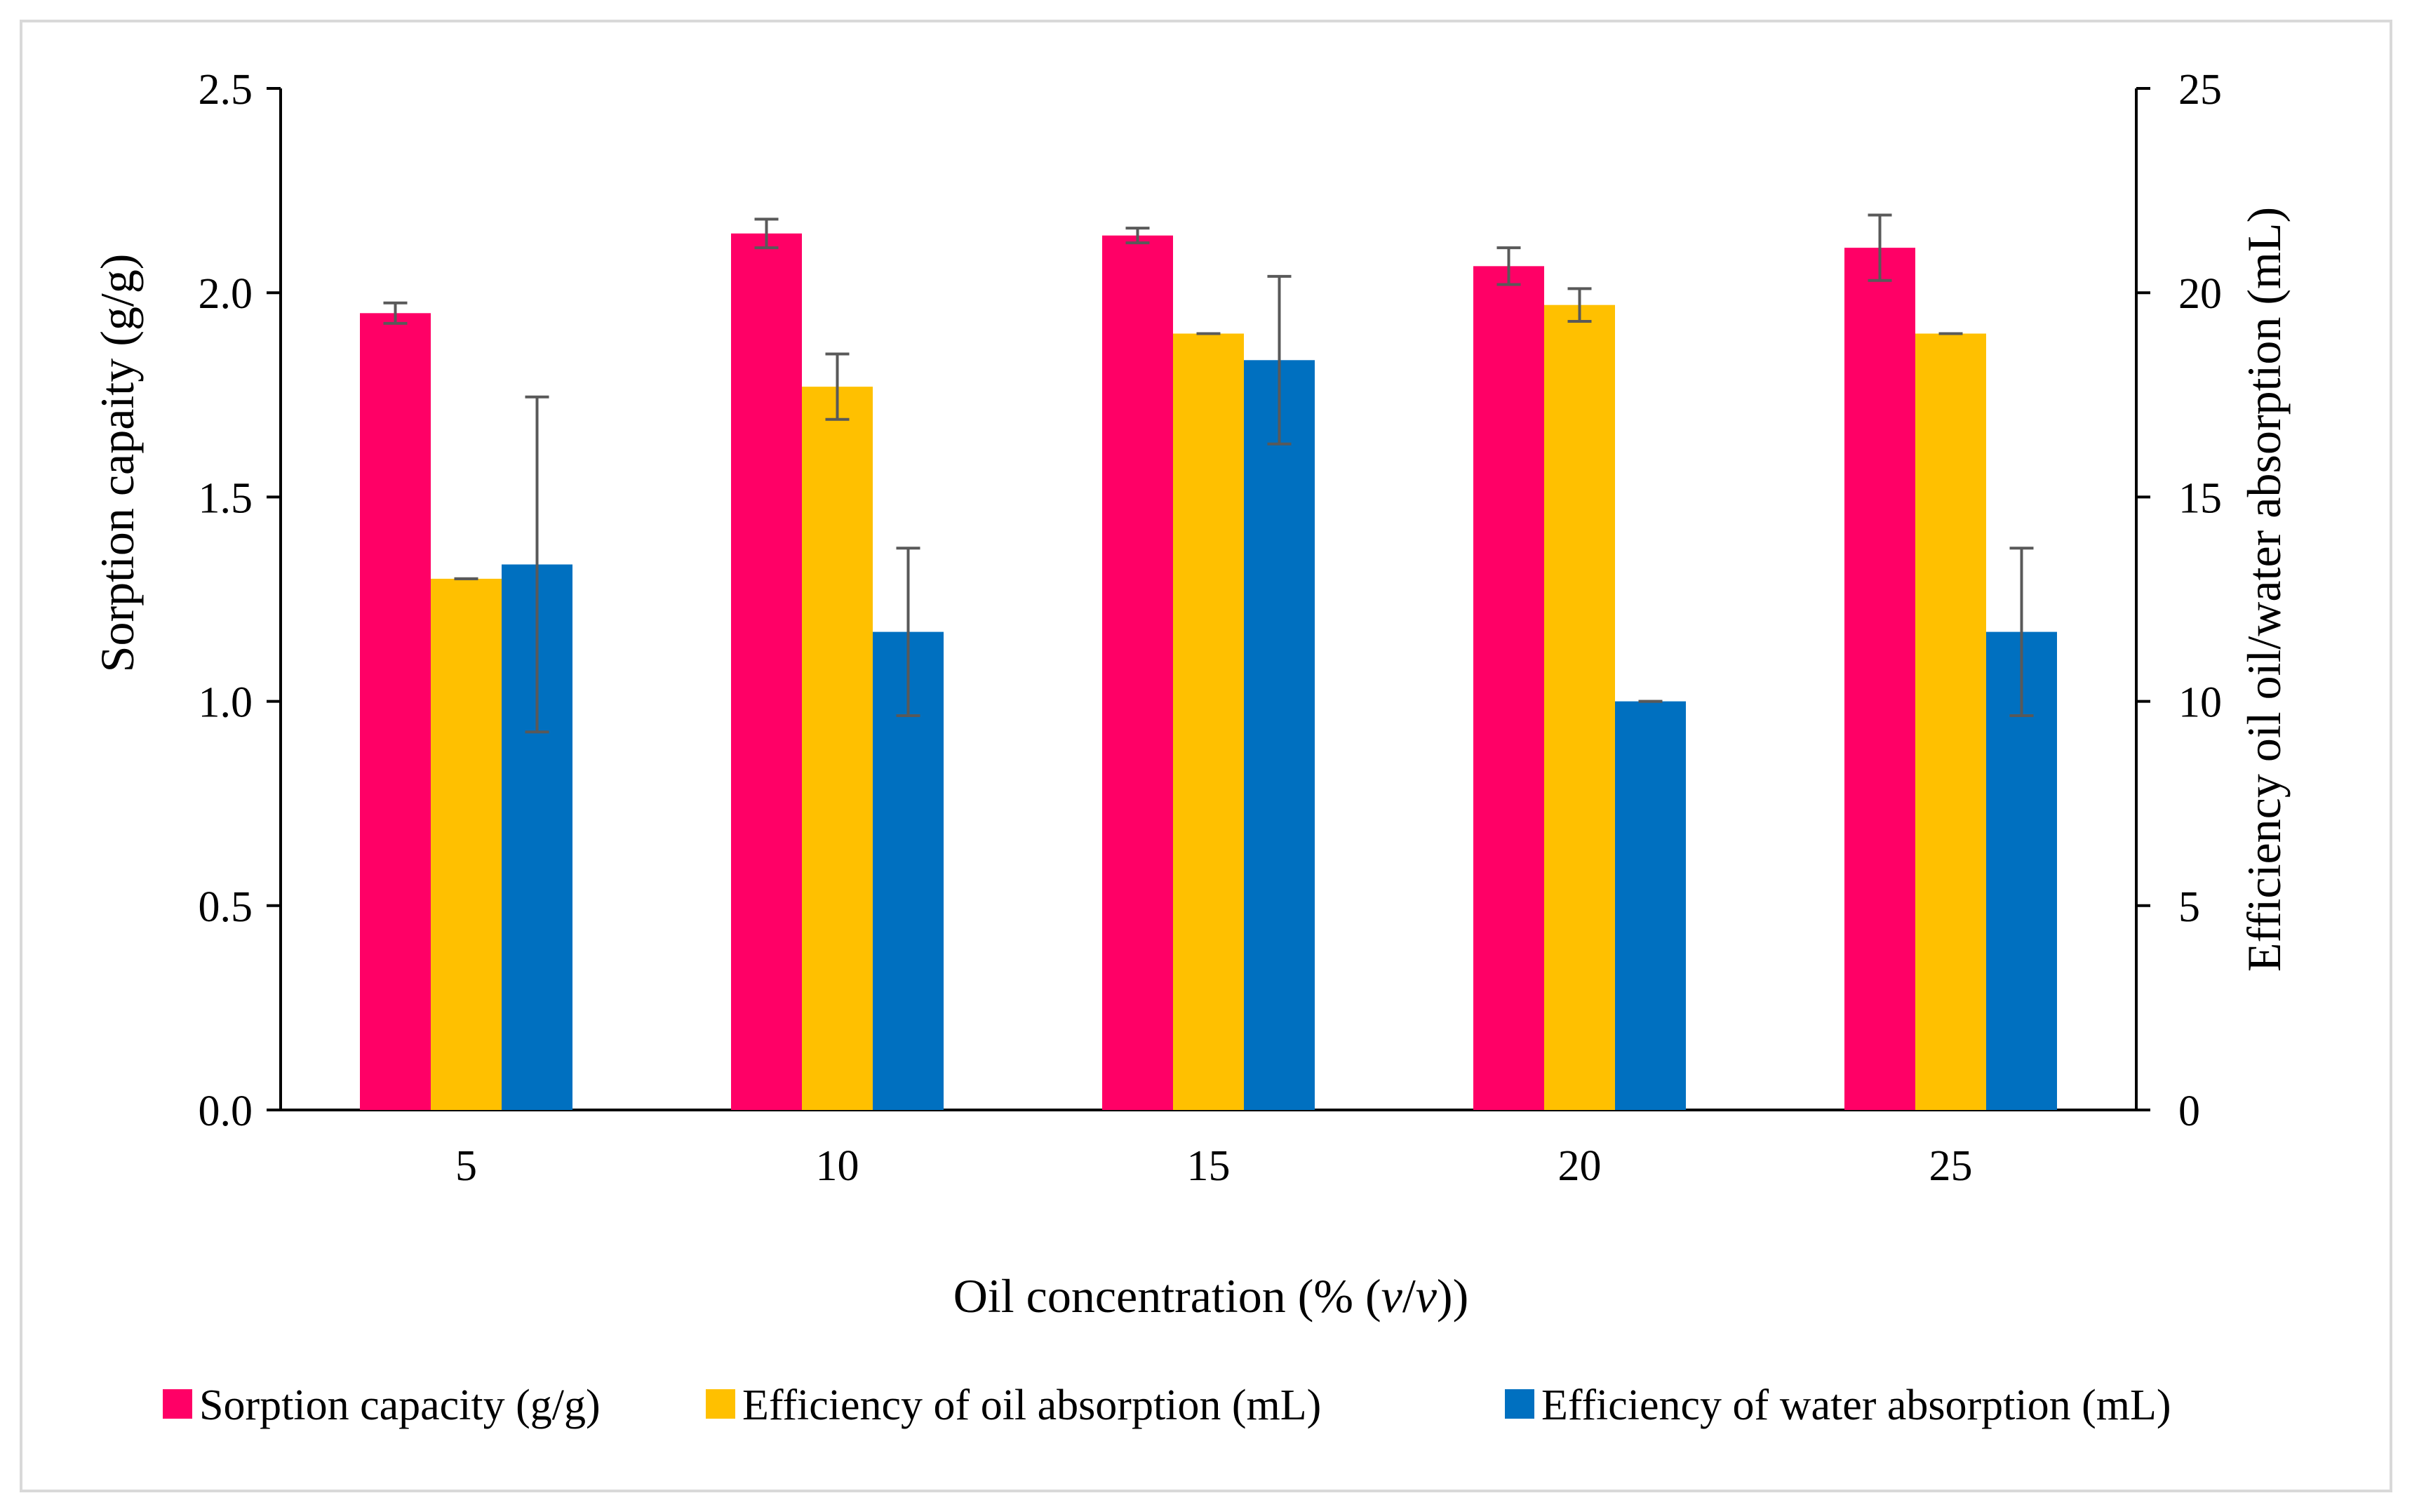  I want to click on x-axis-label-var2: v, so click(1427, 1296).